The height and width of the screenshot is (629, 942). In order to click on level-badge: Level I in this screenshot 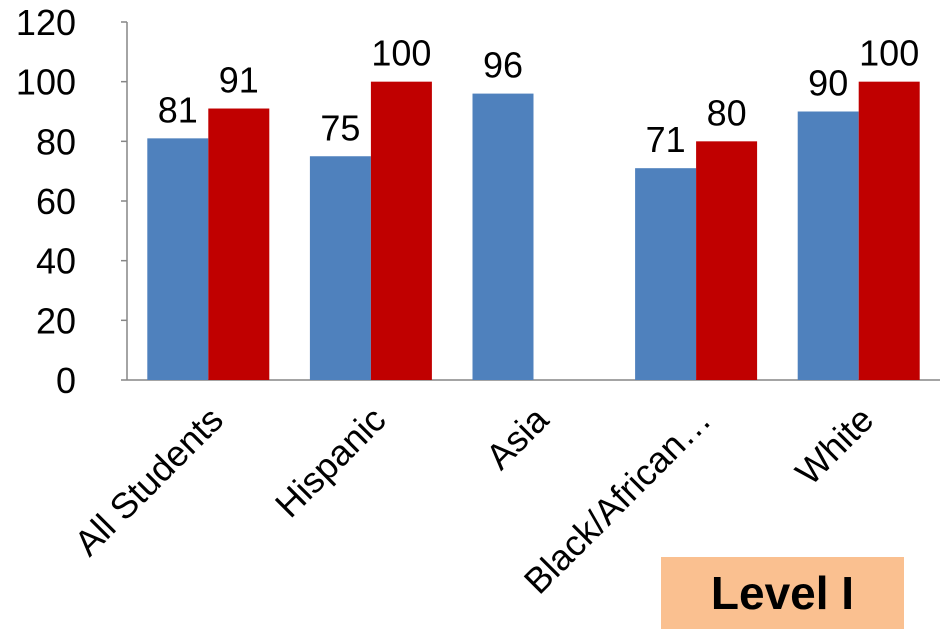, I will do `click(782, 593)`.